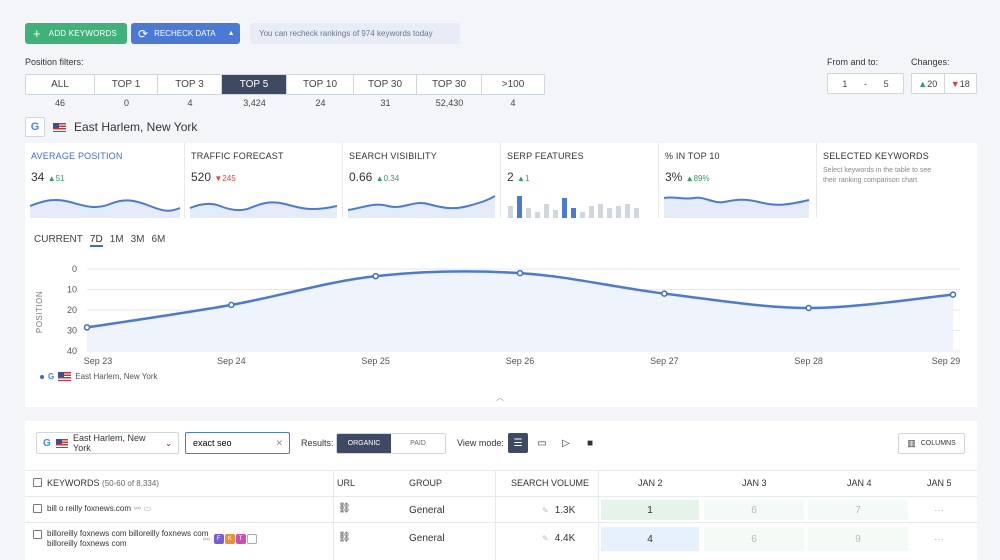 This screenshot has height=560, width=1000. Describe the element at coordinates (650, 510) in the screenshot. I see `rank-jan2: 1` at that location.